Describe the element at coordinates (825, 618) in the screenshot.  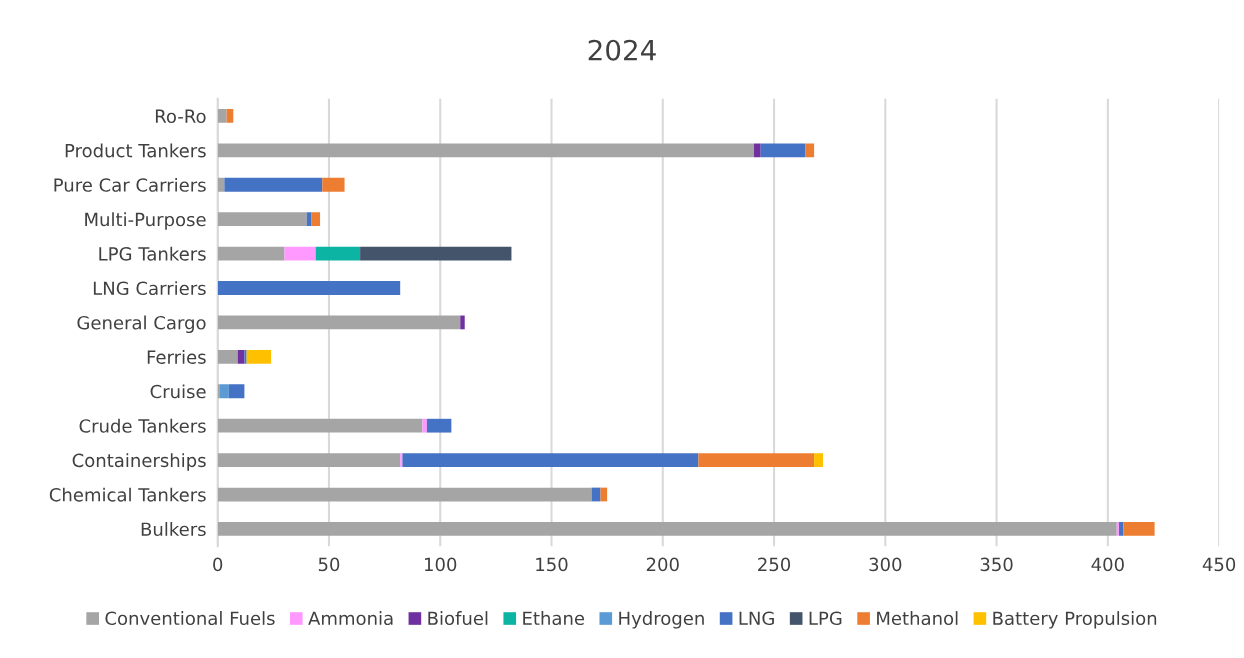
I see `legend-label: LPG` at that location.